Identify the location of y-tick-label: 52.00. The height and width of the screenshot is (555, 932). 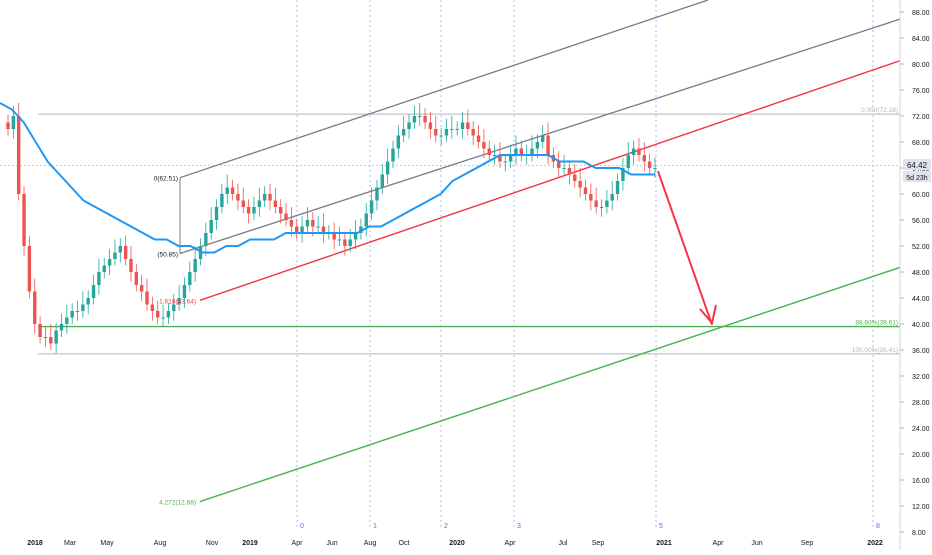
(921, 247).